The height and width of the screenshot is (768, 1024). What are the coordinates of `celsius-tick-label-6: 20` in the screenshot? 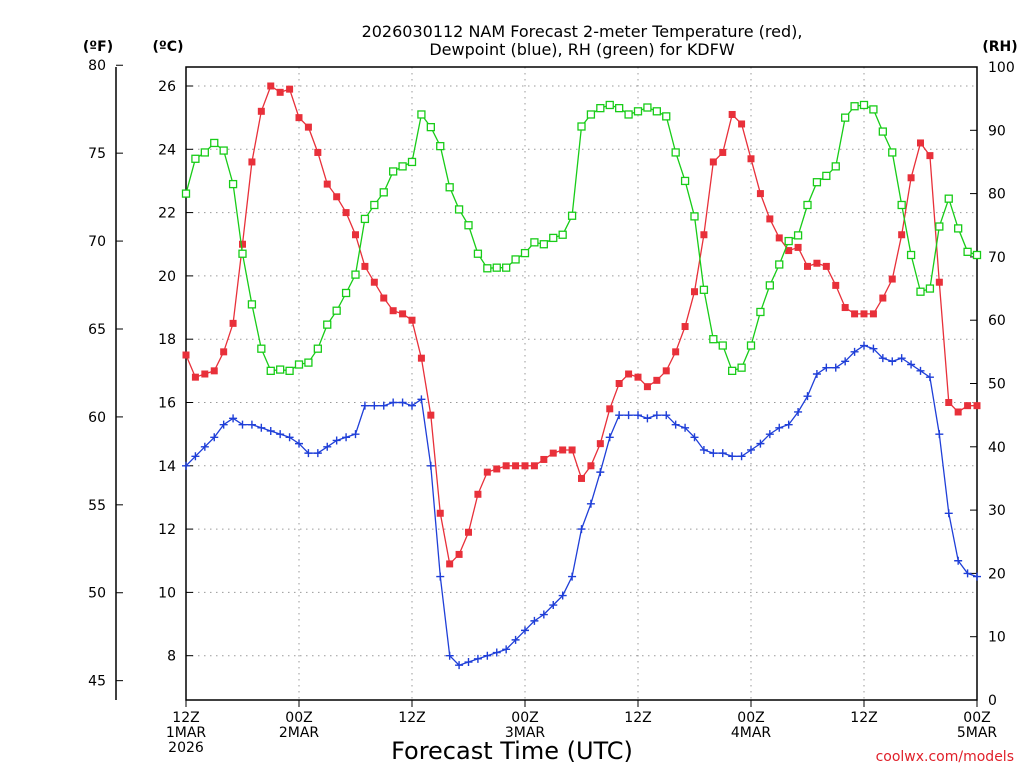 It's located at (167, 277).